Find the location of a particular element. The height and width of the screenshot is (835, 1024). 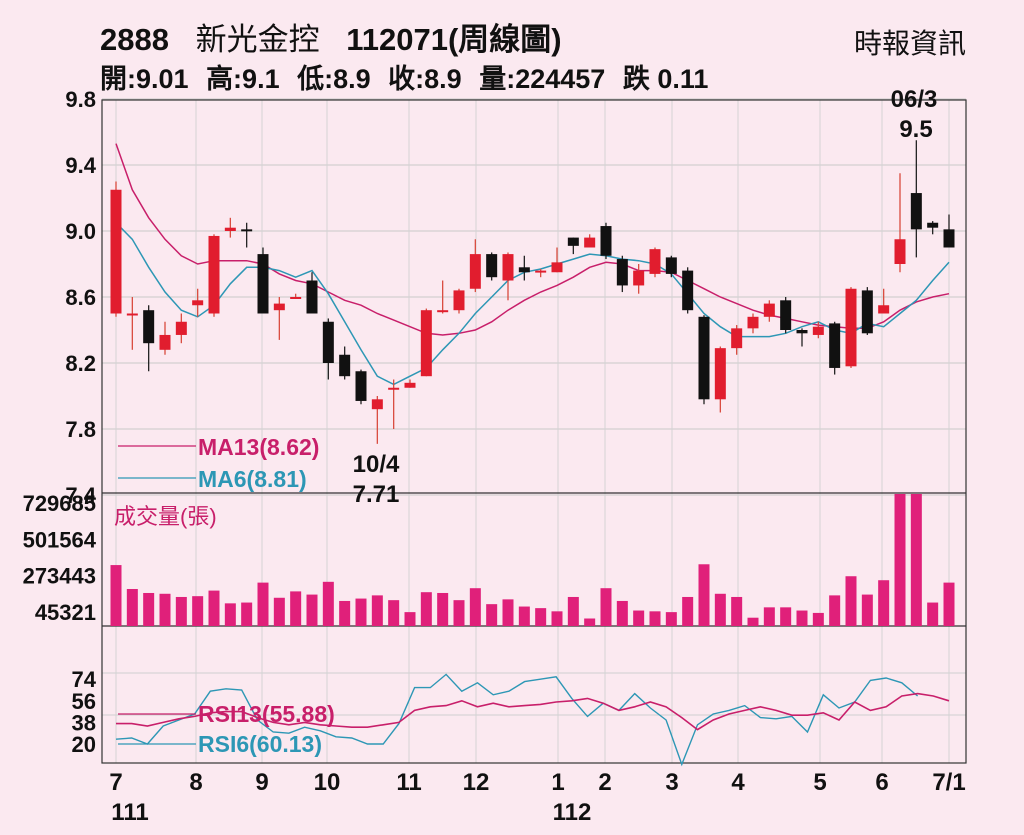

price-tick-label: 9.8 is located at coordinates (80, 99).